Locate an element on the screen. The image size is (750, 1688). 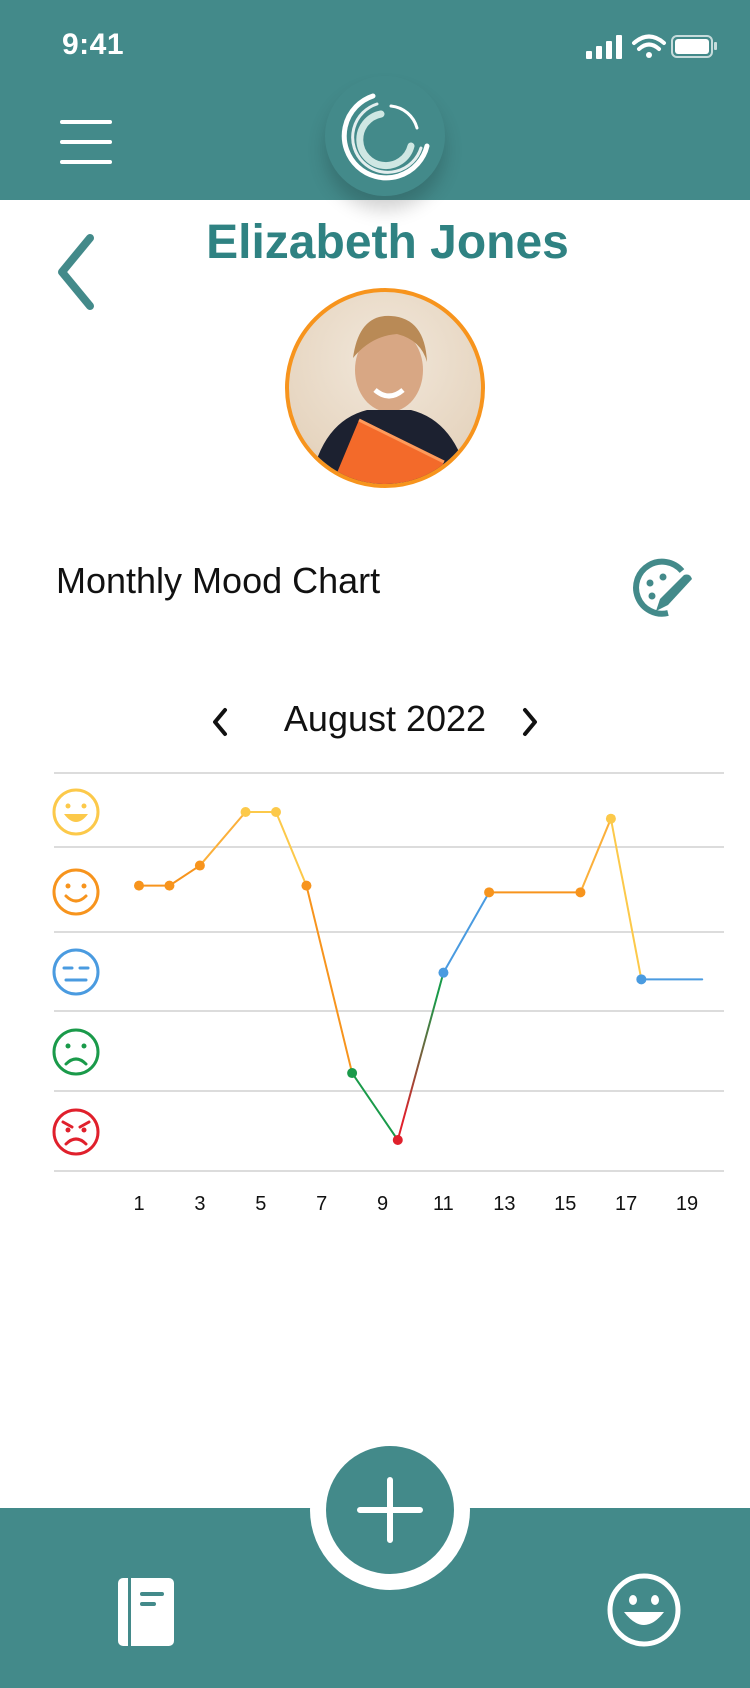
chevron-right-icon is located at coordinates (530, 722).